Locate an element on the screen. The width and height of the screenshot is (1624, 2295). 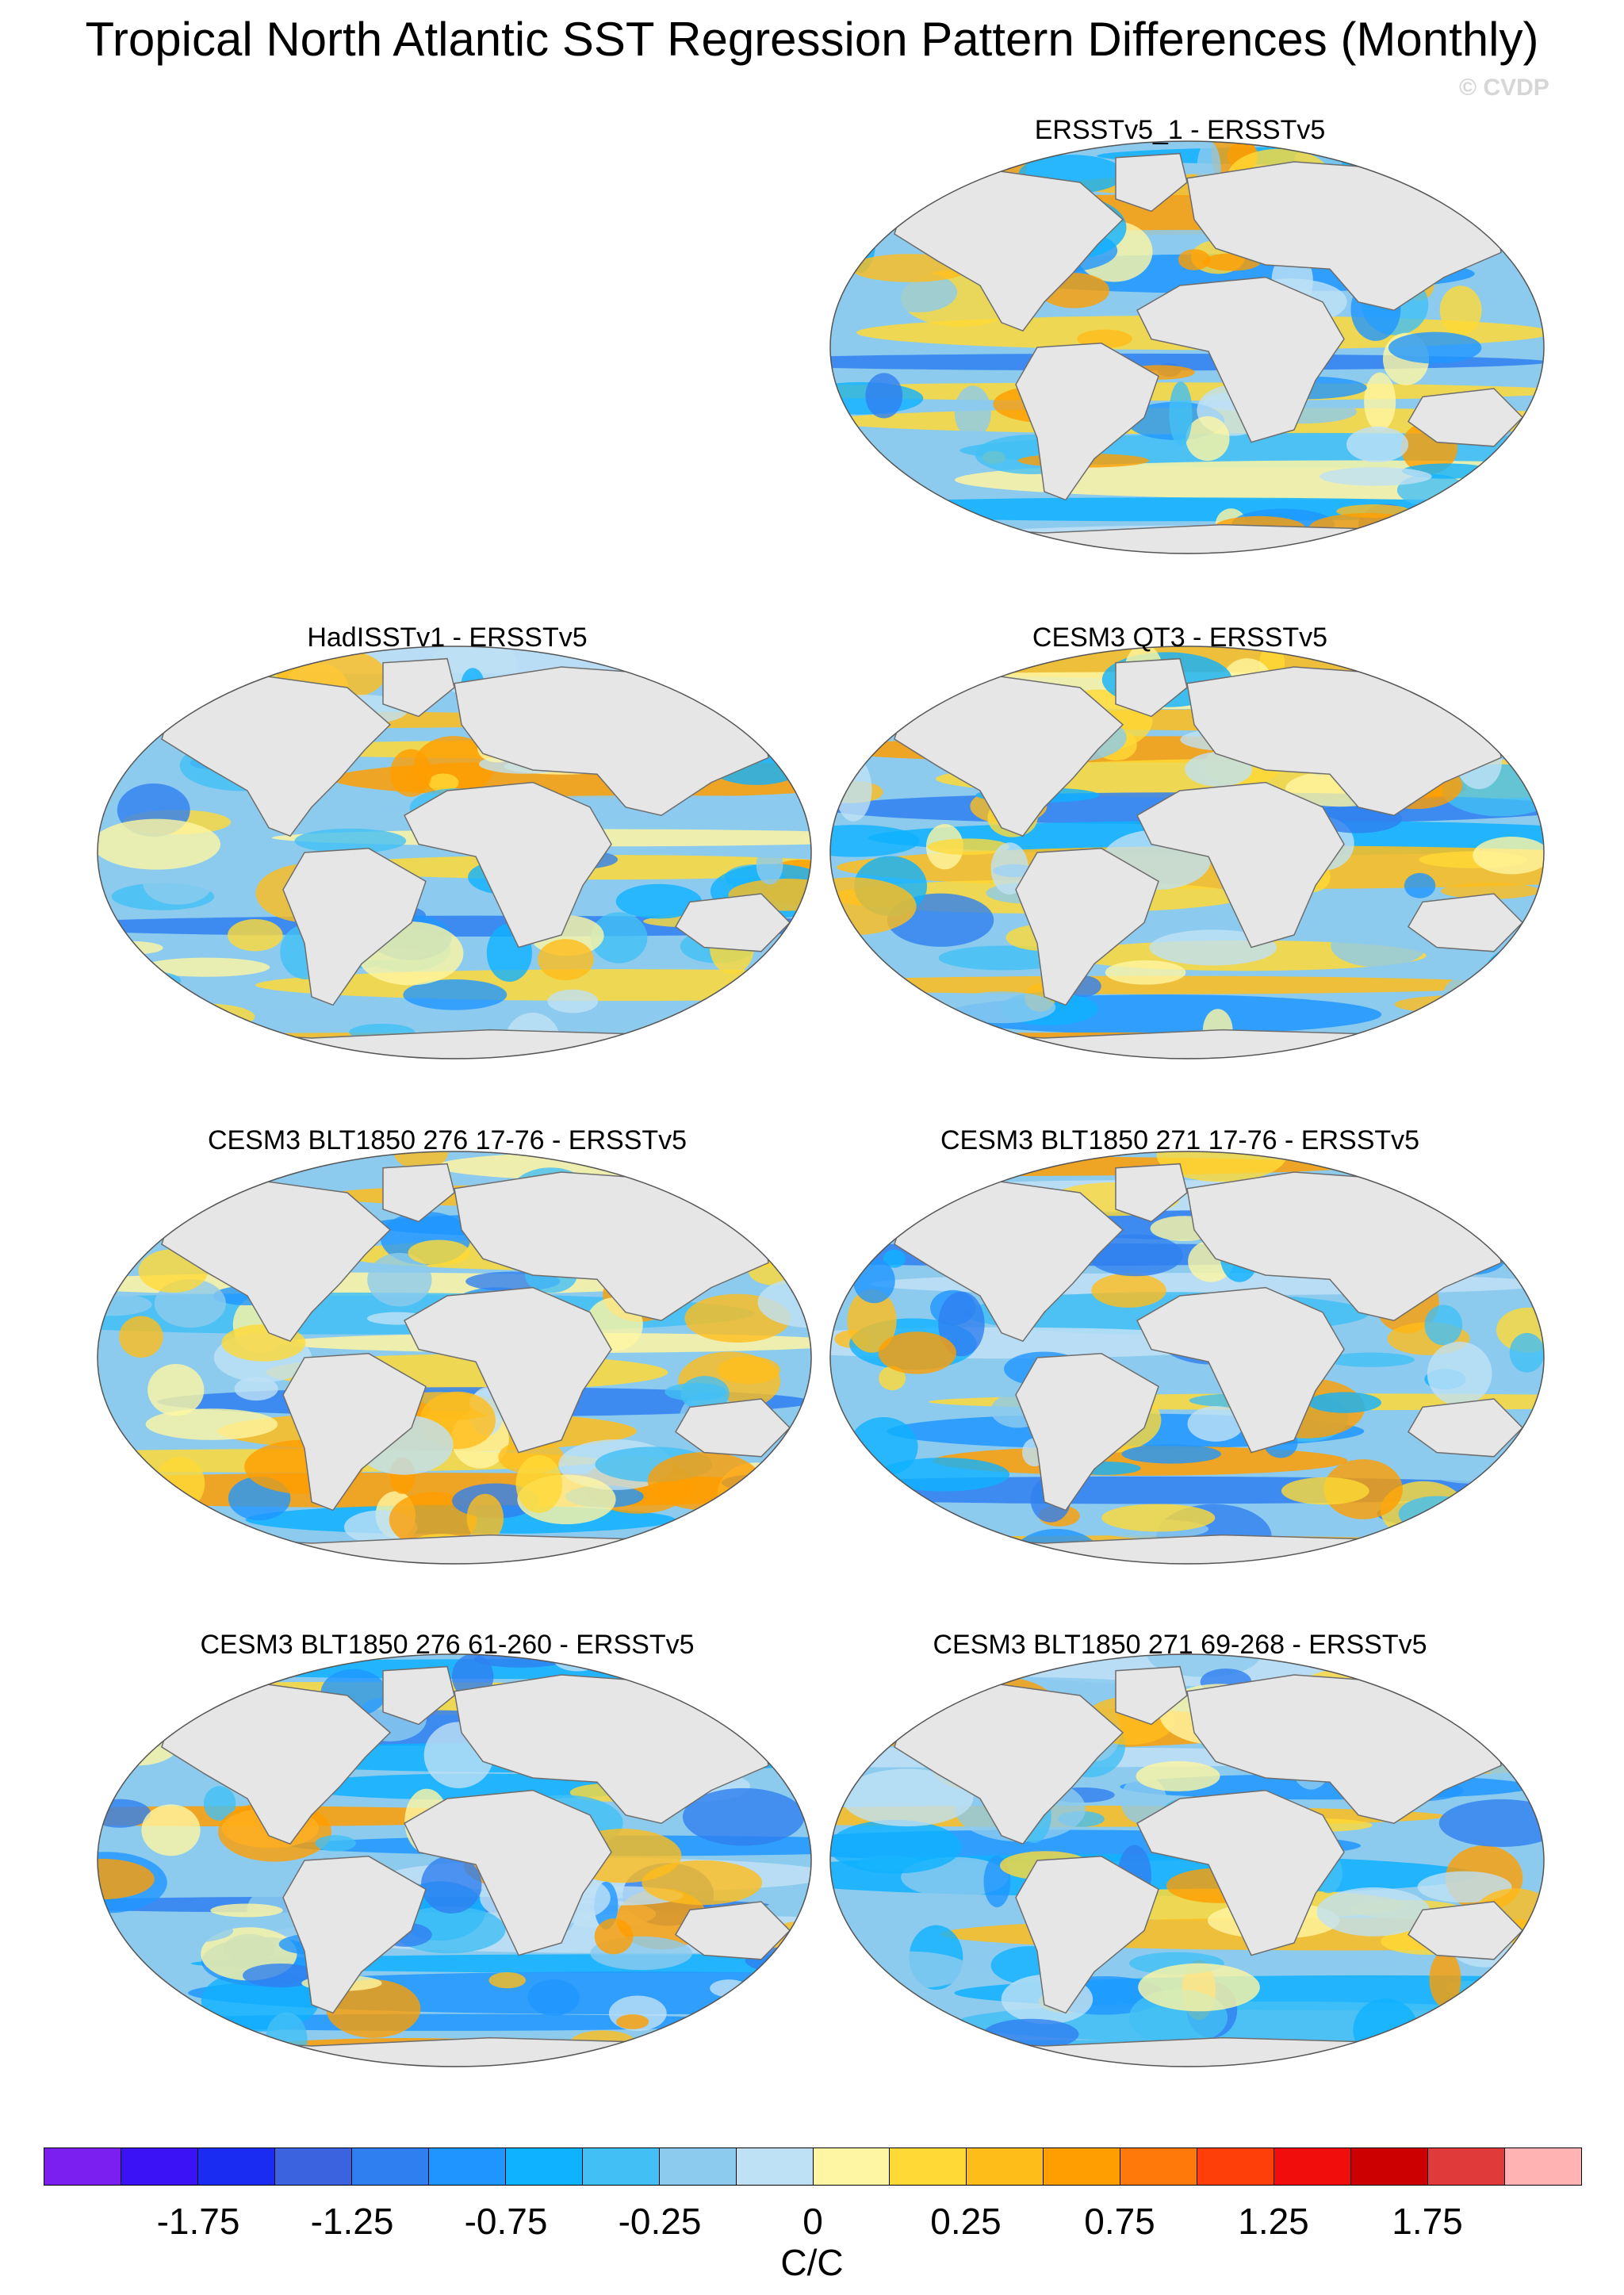
colorbar is located at coordinates (813, 2166).